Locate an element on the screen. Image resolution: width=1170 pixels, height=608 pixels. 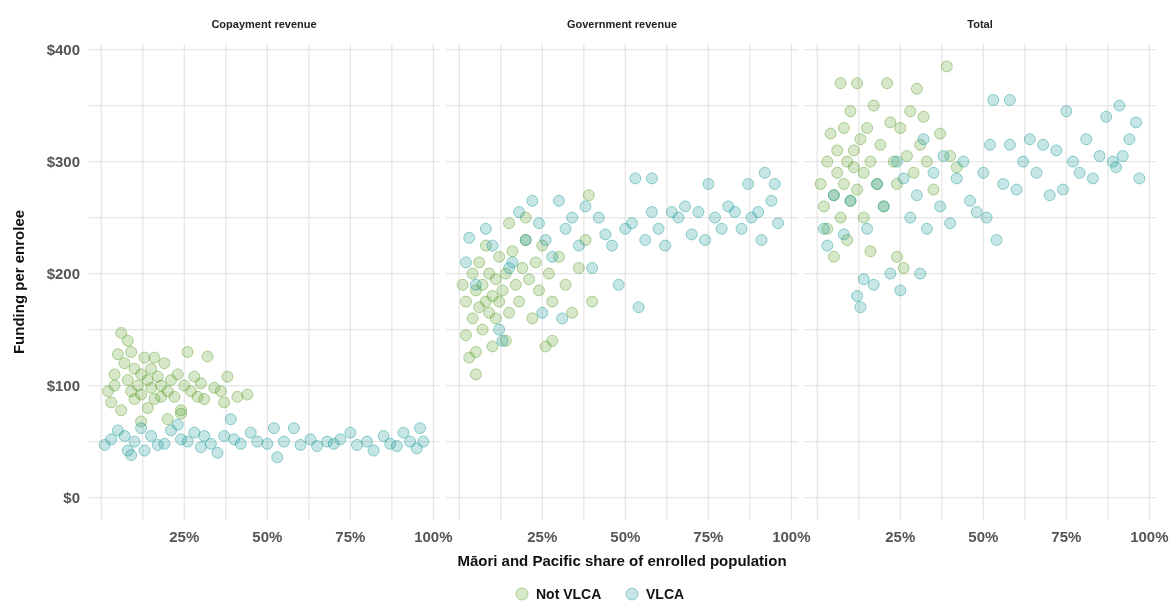
y-tick-label: $300 is located at coordinates (63, 161).